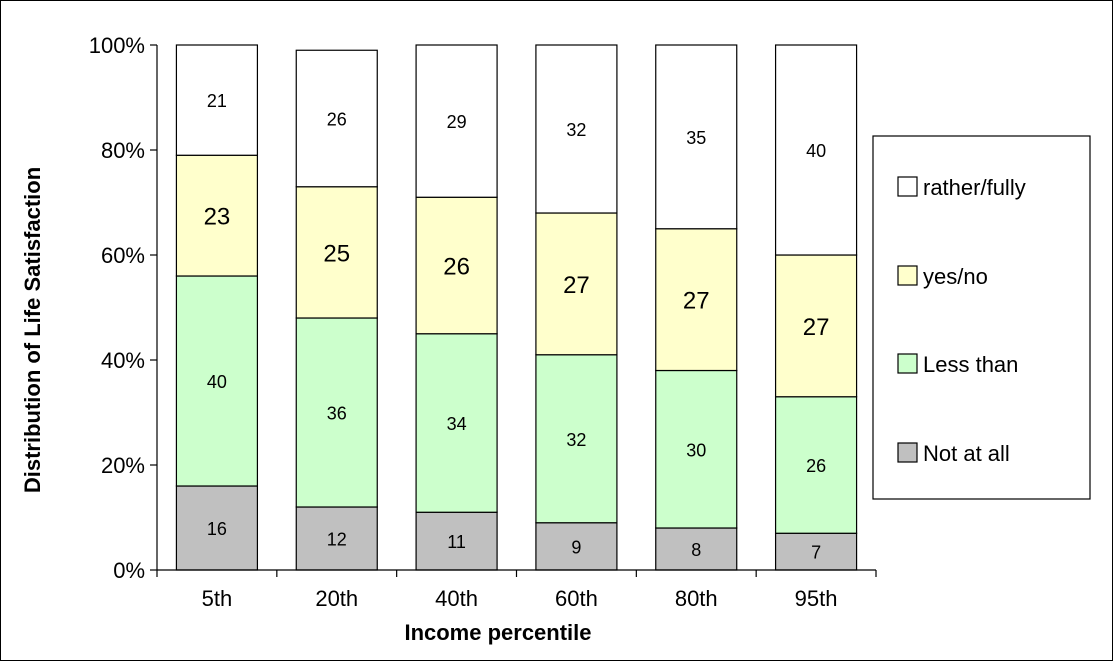 This screenshot has width=1113, height=661. I want to click on x-tick-label: 60th, so click(576, 598).